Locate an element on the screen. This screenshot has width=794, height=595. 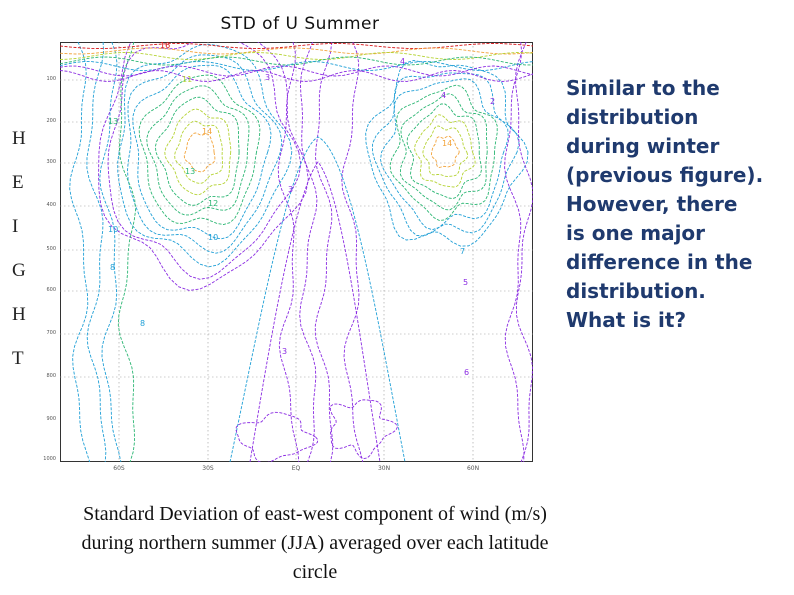
plot-title: STD of U Summer is located at coordinates (300, 24).